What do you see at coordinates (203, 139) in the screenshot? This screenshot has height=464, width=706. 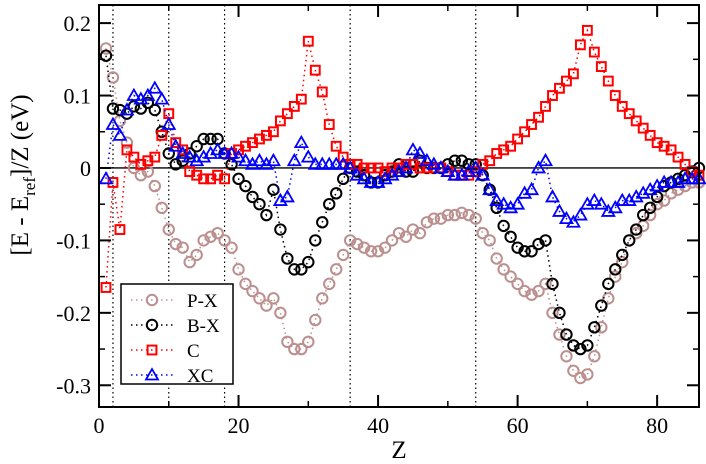 I see `data-point-b-x-z15` at bounding box center [203, 139].